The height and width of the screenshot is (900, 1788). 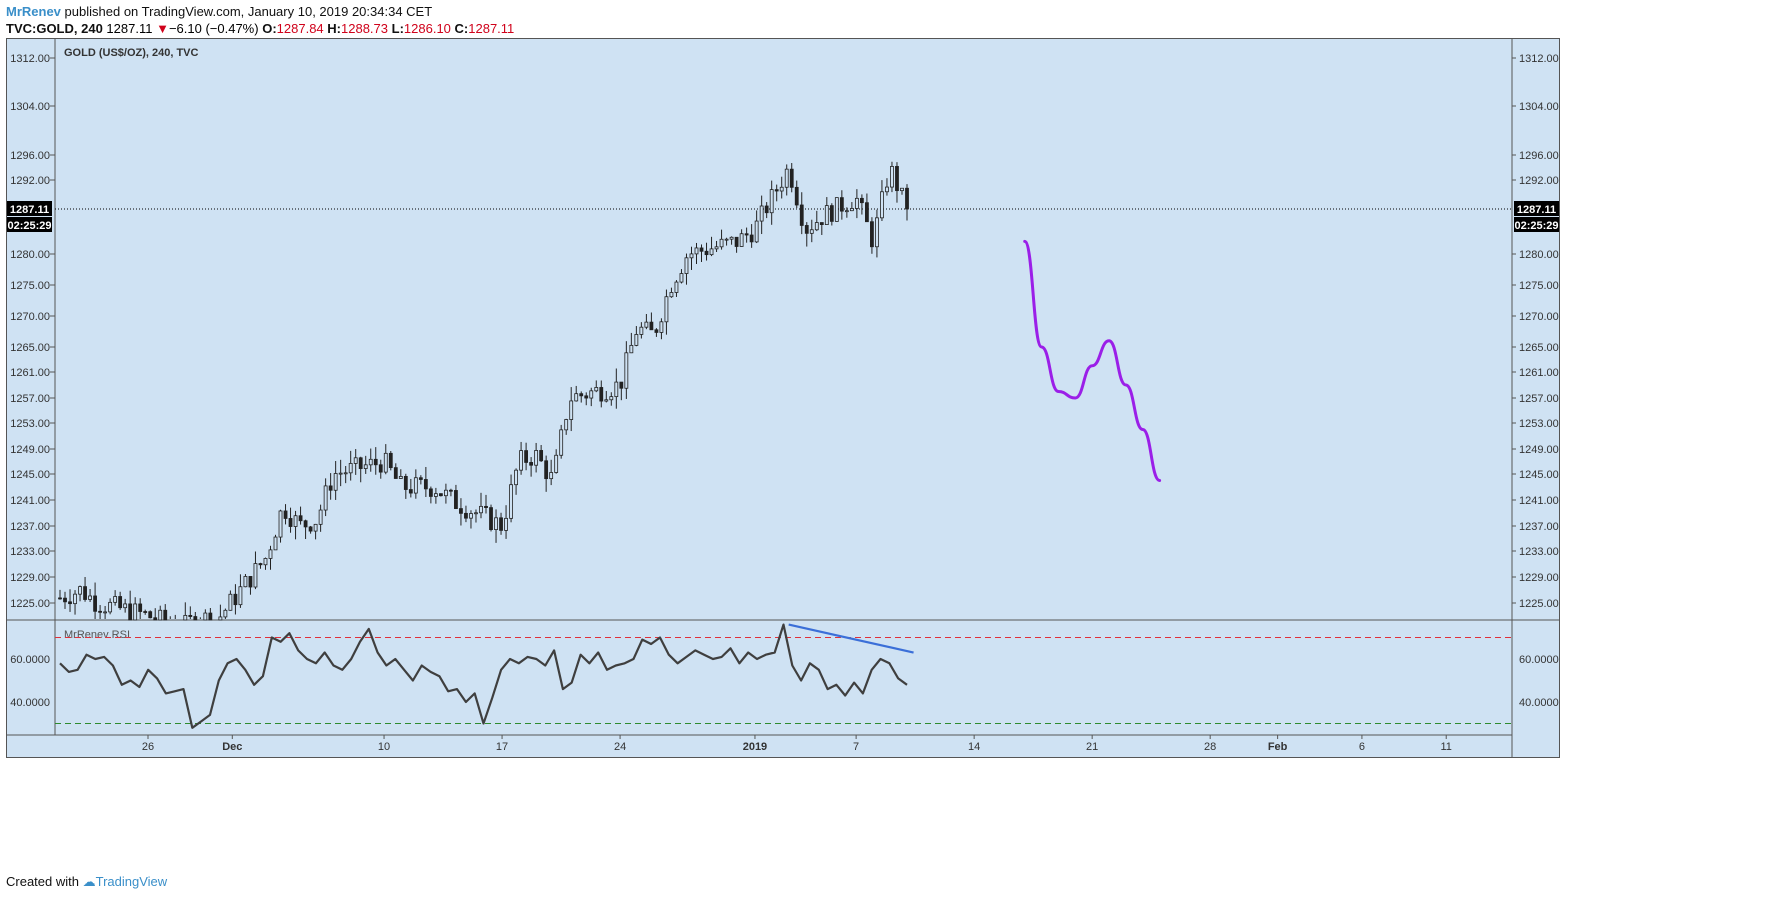 I want to click on right-price-tick: 1296.00, so click(x=1539, y=156).